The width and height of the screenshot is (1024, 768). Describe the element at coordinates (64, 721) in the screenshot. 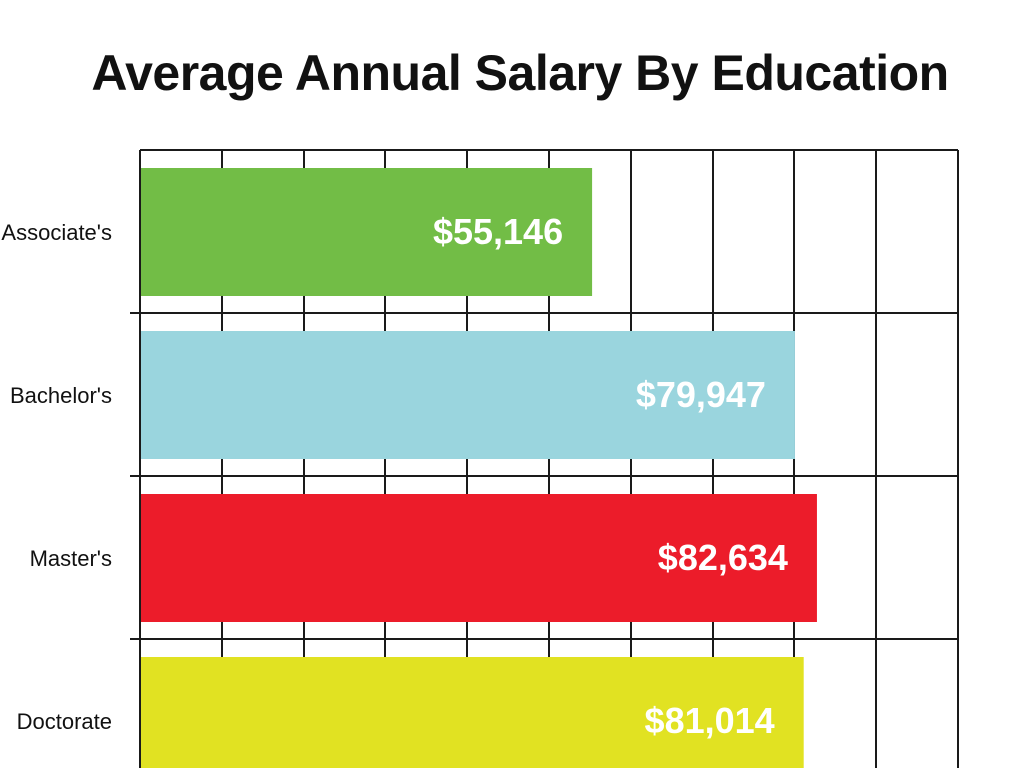

I see `category-label: Doctorate` at that location.